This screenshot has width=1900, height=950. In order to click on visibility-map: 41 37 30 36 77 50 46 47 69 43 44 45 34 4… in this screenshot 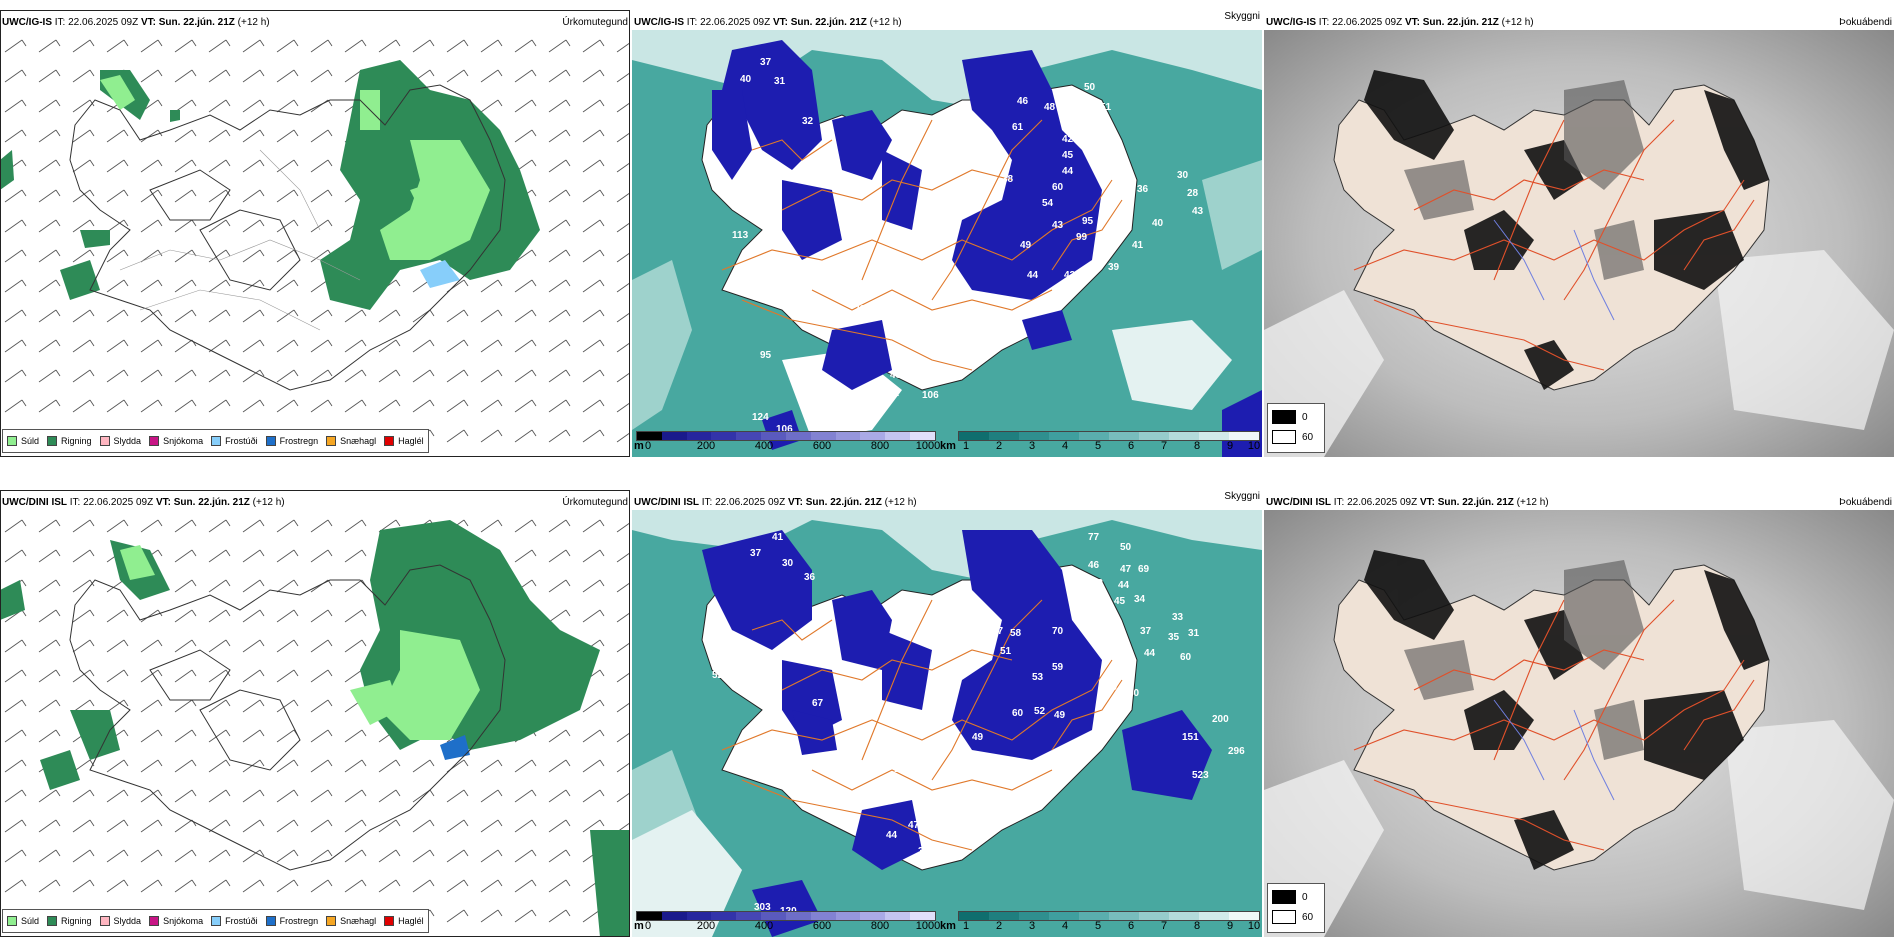, I will do `click(947, 723)`.